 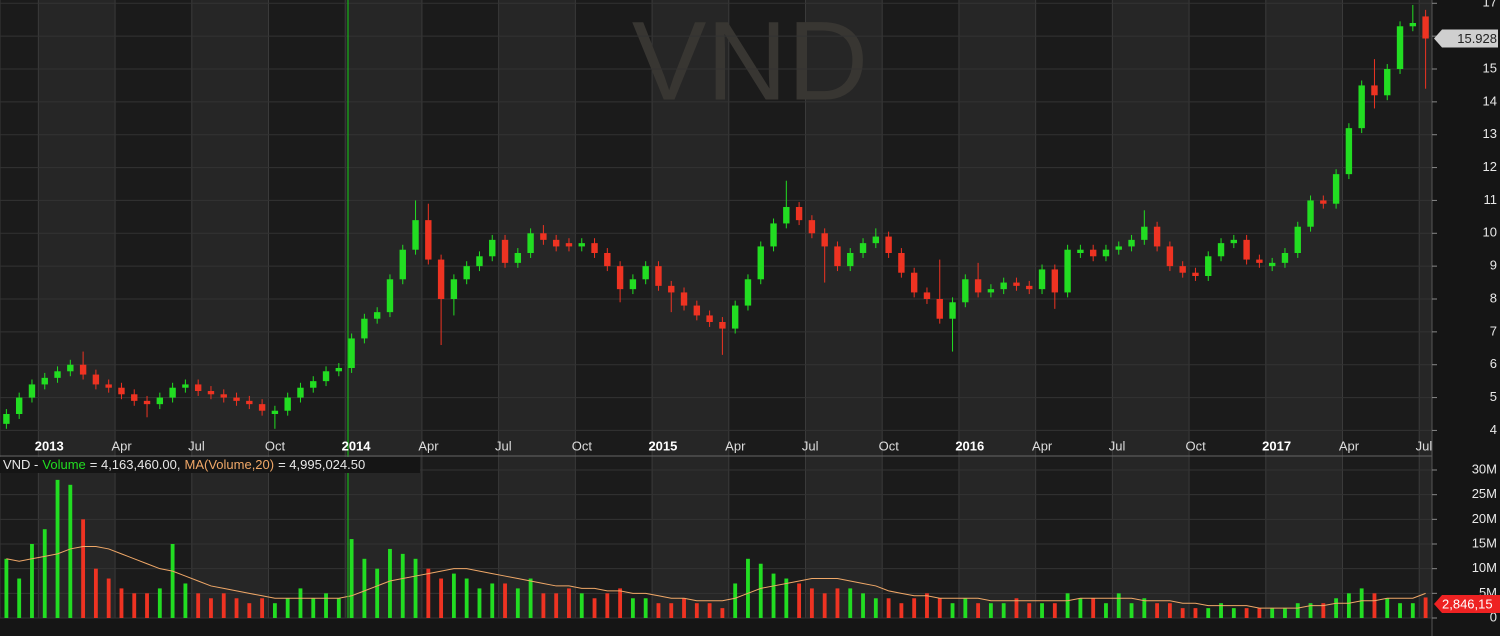 I want to click on volume-marker, so click(x=1467, y=603).